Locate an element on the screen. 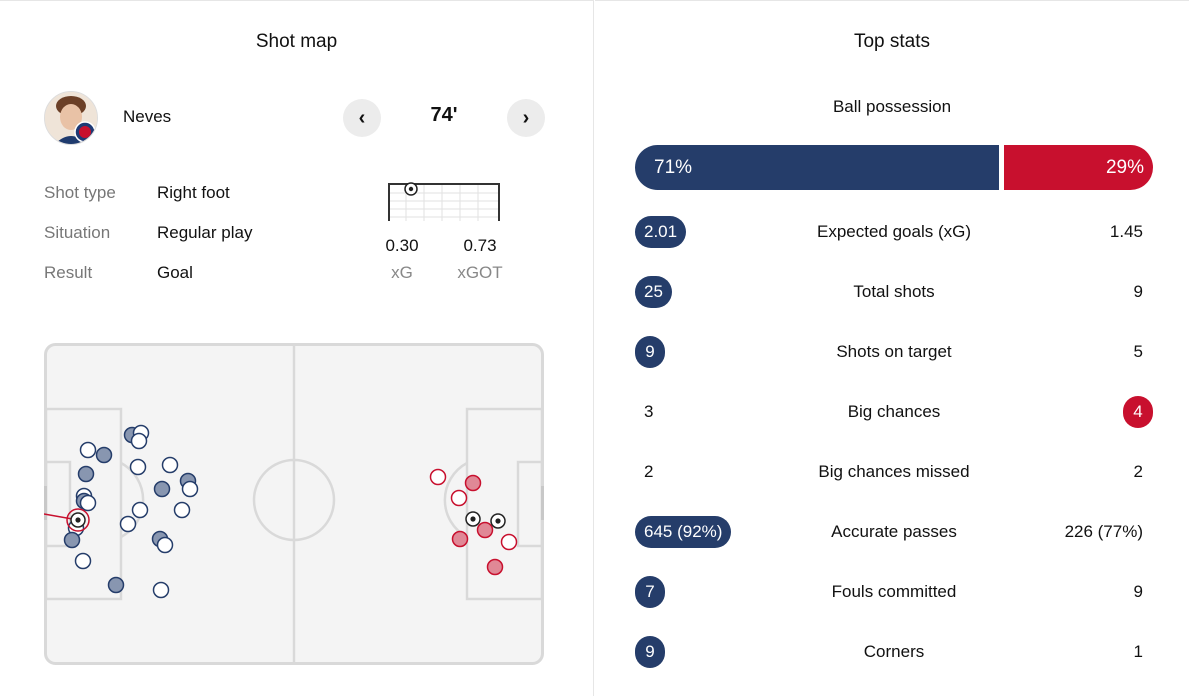  player-avatar is located at coordinates (71, 118).